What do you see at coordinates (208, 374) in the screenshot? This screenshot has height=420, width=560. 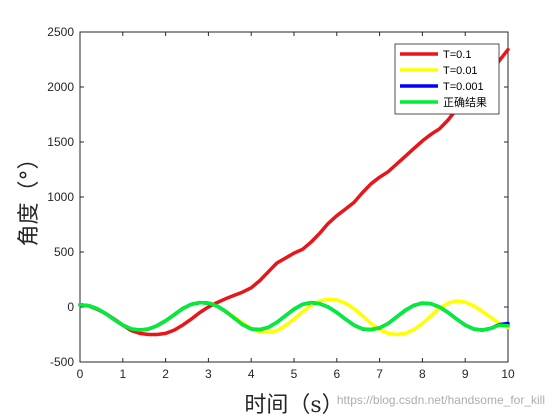 I see `x-tick-label: 3` at bounding box center [208, 374].